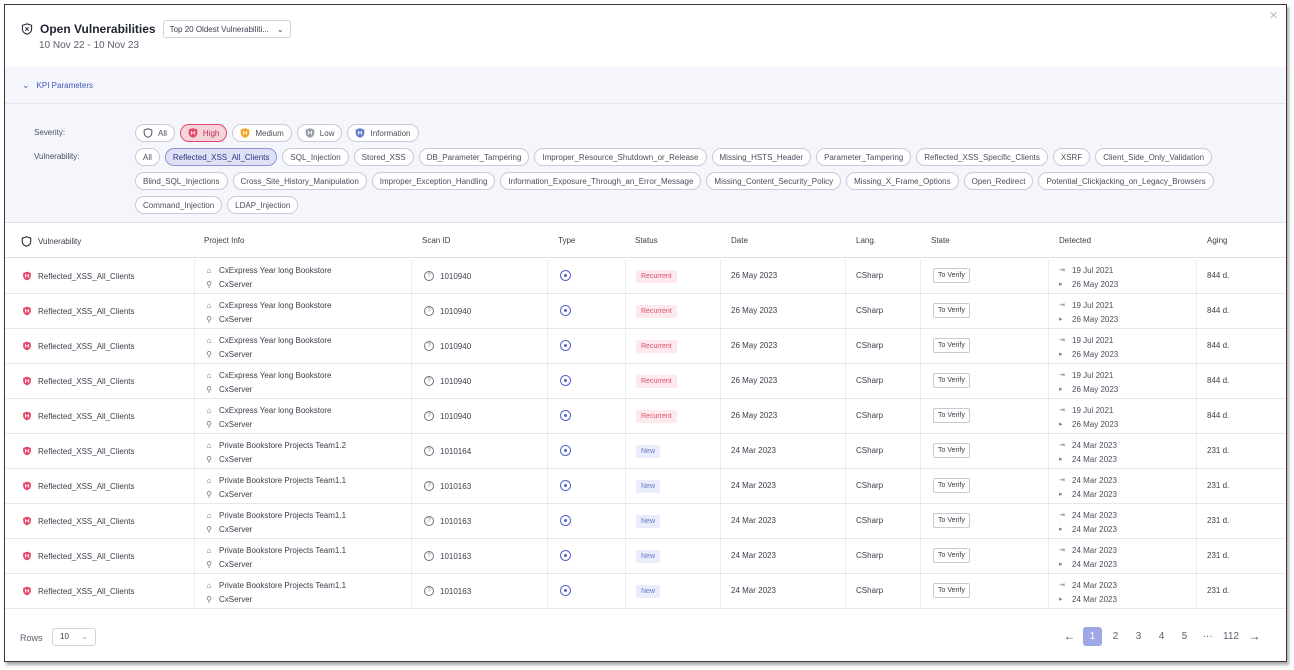 The image size is (1294, 670). Describe the element at coordinates (447, 451) in the screenshot. I see `scan-id-cell: ? 1010164` at that location.